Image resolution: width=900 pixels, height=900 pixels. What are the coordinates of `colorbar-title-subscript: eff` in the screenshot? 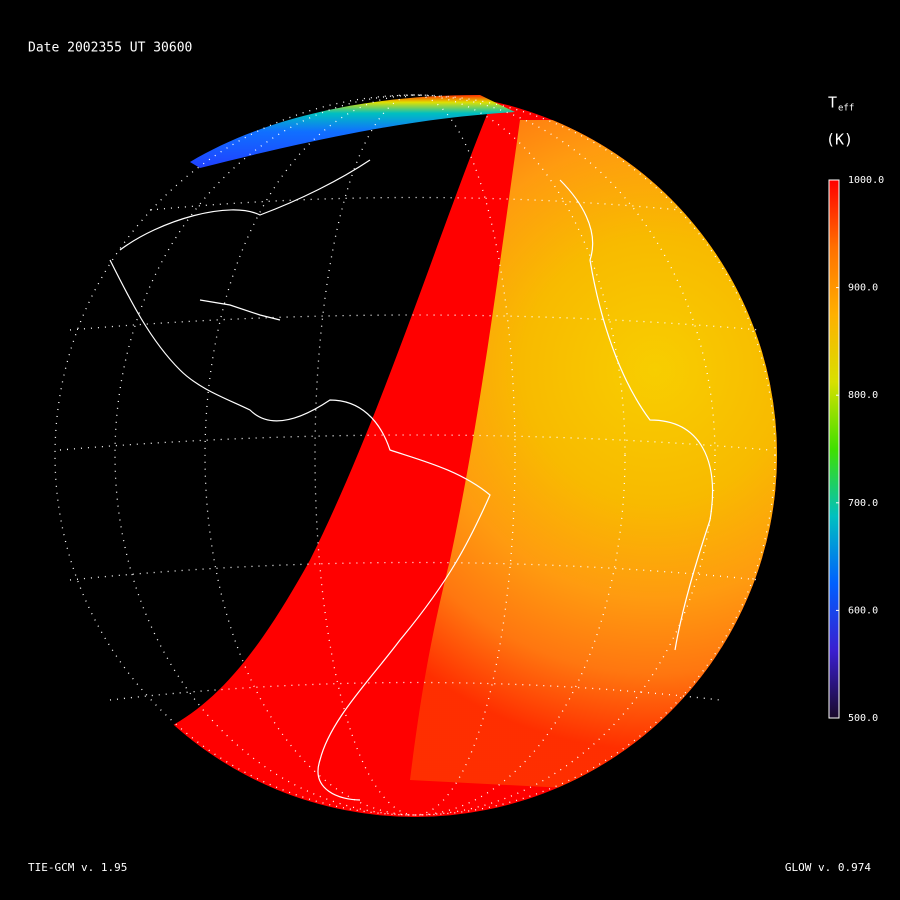 It's located at (846, 109).